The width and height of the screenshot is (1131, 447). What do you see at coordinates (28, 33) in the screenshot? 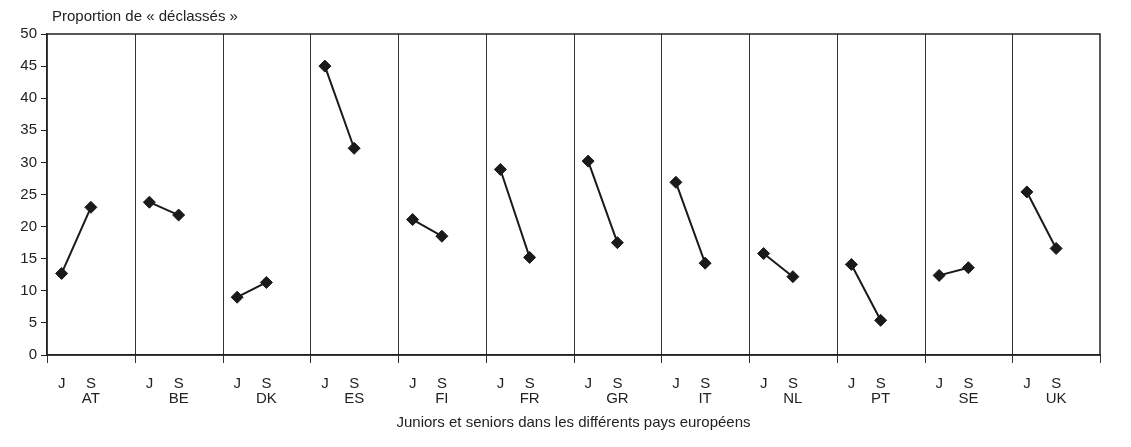
I see `y-tick-label: 50` at bounding box center [28, 33].